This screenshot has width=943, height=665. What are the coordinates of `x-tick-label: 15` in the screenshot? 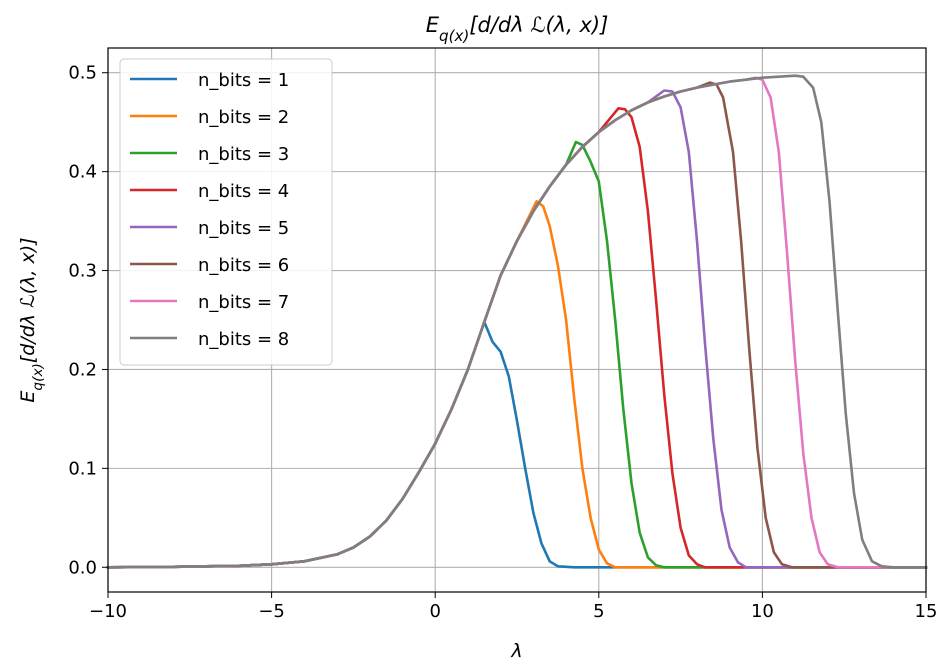 It's located at (926, 611).